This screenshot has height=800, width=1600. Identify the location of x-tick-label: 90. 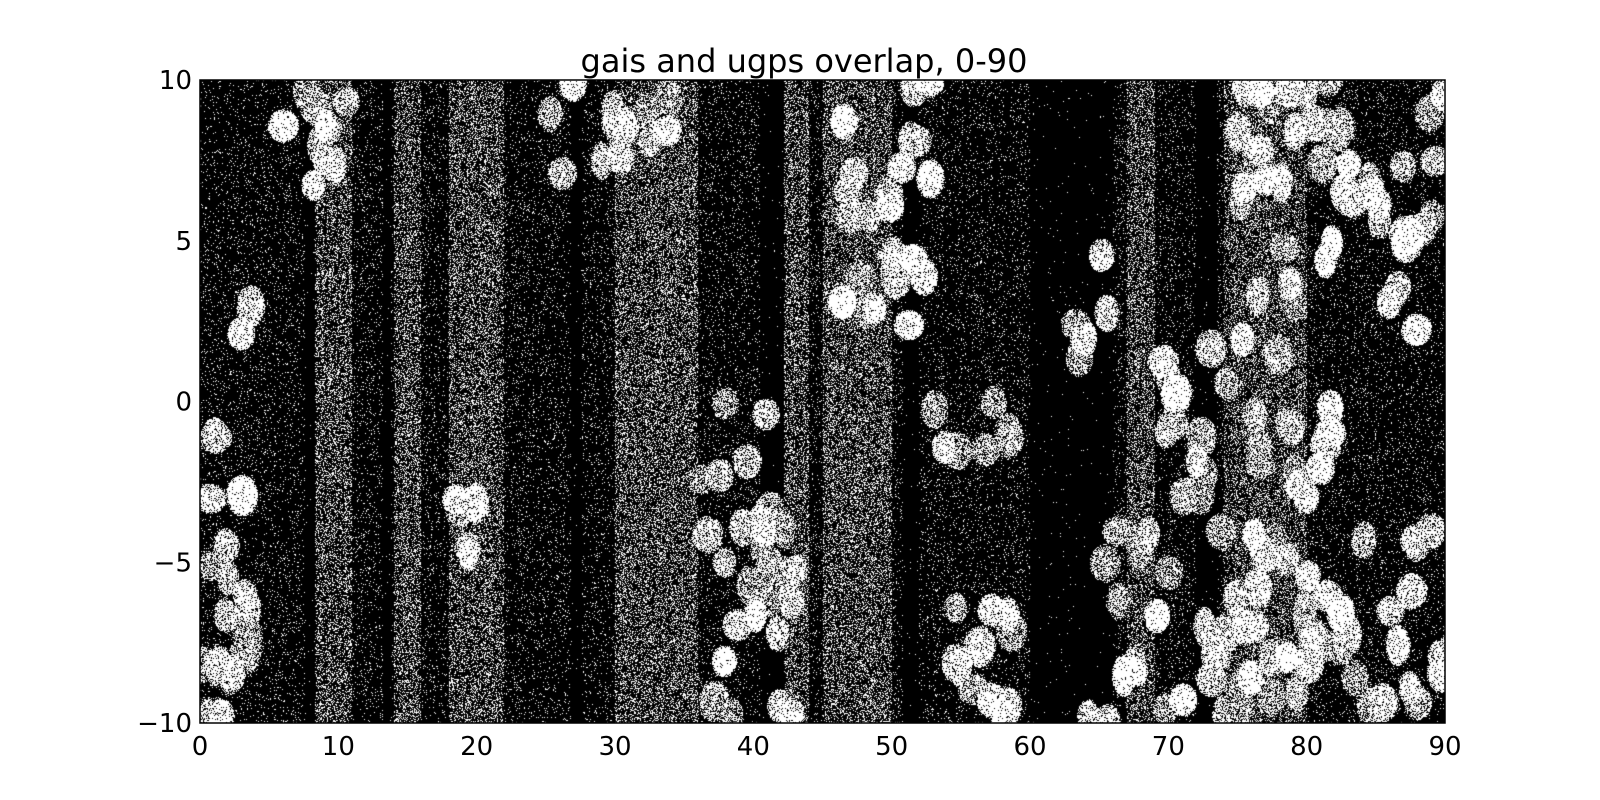
(1444, 747).